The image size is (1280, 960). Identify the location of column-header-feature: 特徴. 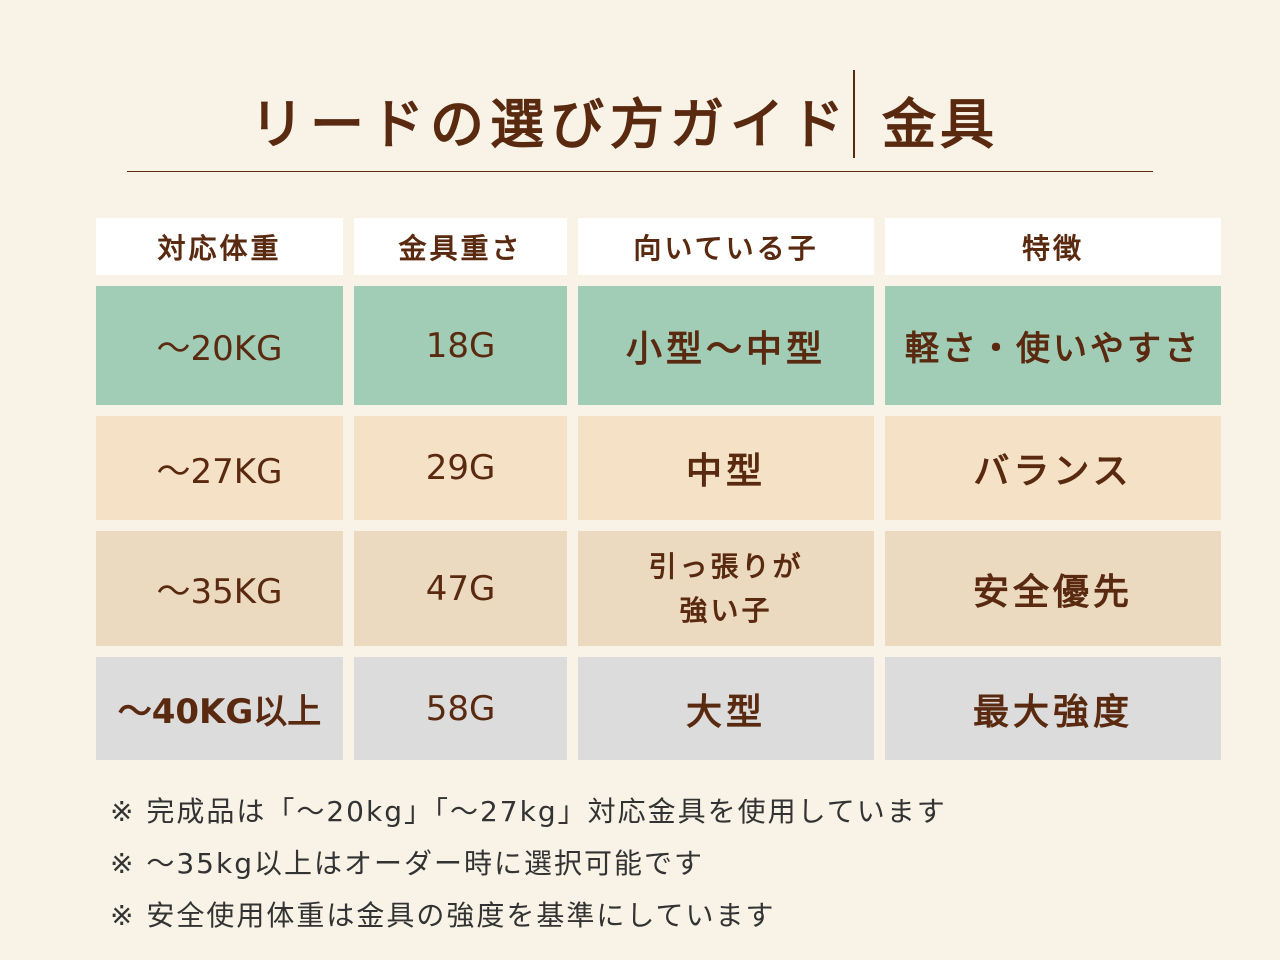
(1053, 246).